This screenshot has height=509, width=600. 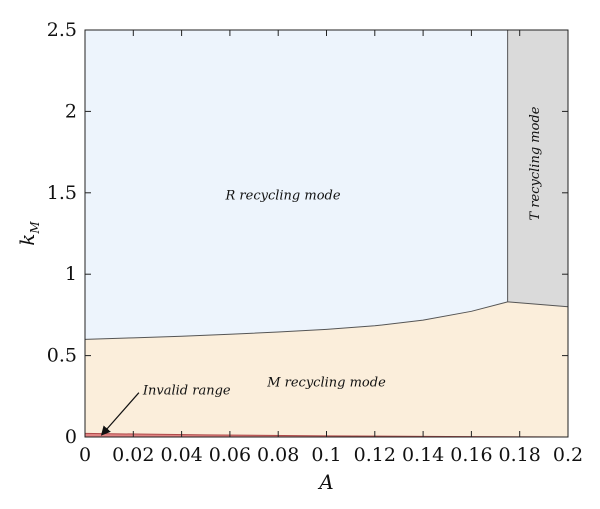 I want to click on y-tick-label: 0, so click(x=71, y=437).